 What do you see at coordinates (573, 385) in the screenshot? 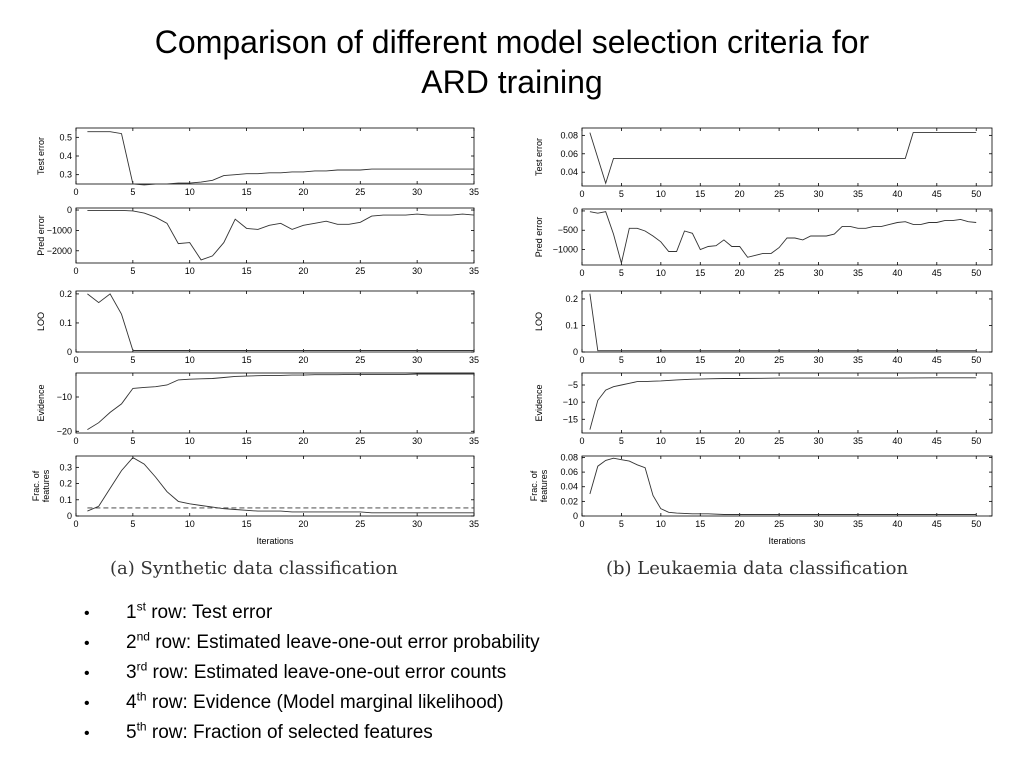
I see `y-tick-label: −5` at bounding box center [573, 385].